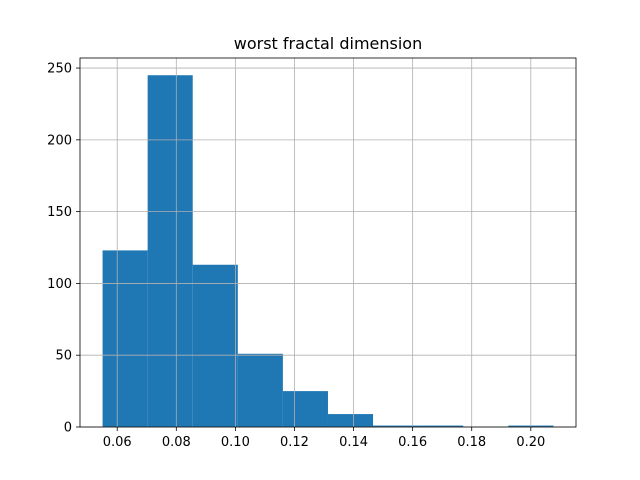 This screenshot has height=480, width=640. I want to click on chart-title: worst fractal dimension, so click(328, 43).